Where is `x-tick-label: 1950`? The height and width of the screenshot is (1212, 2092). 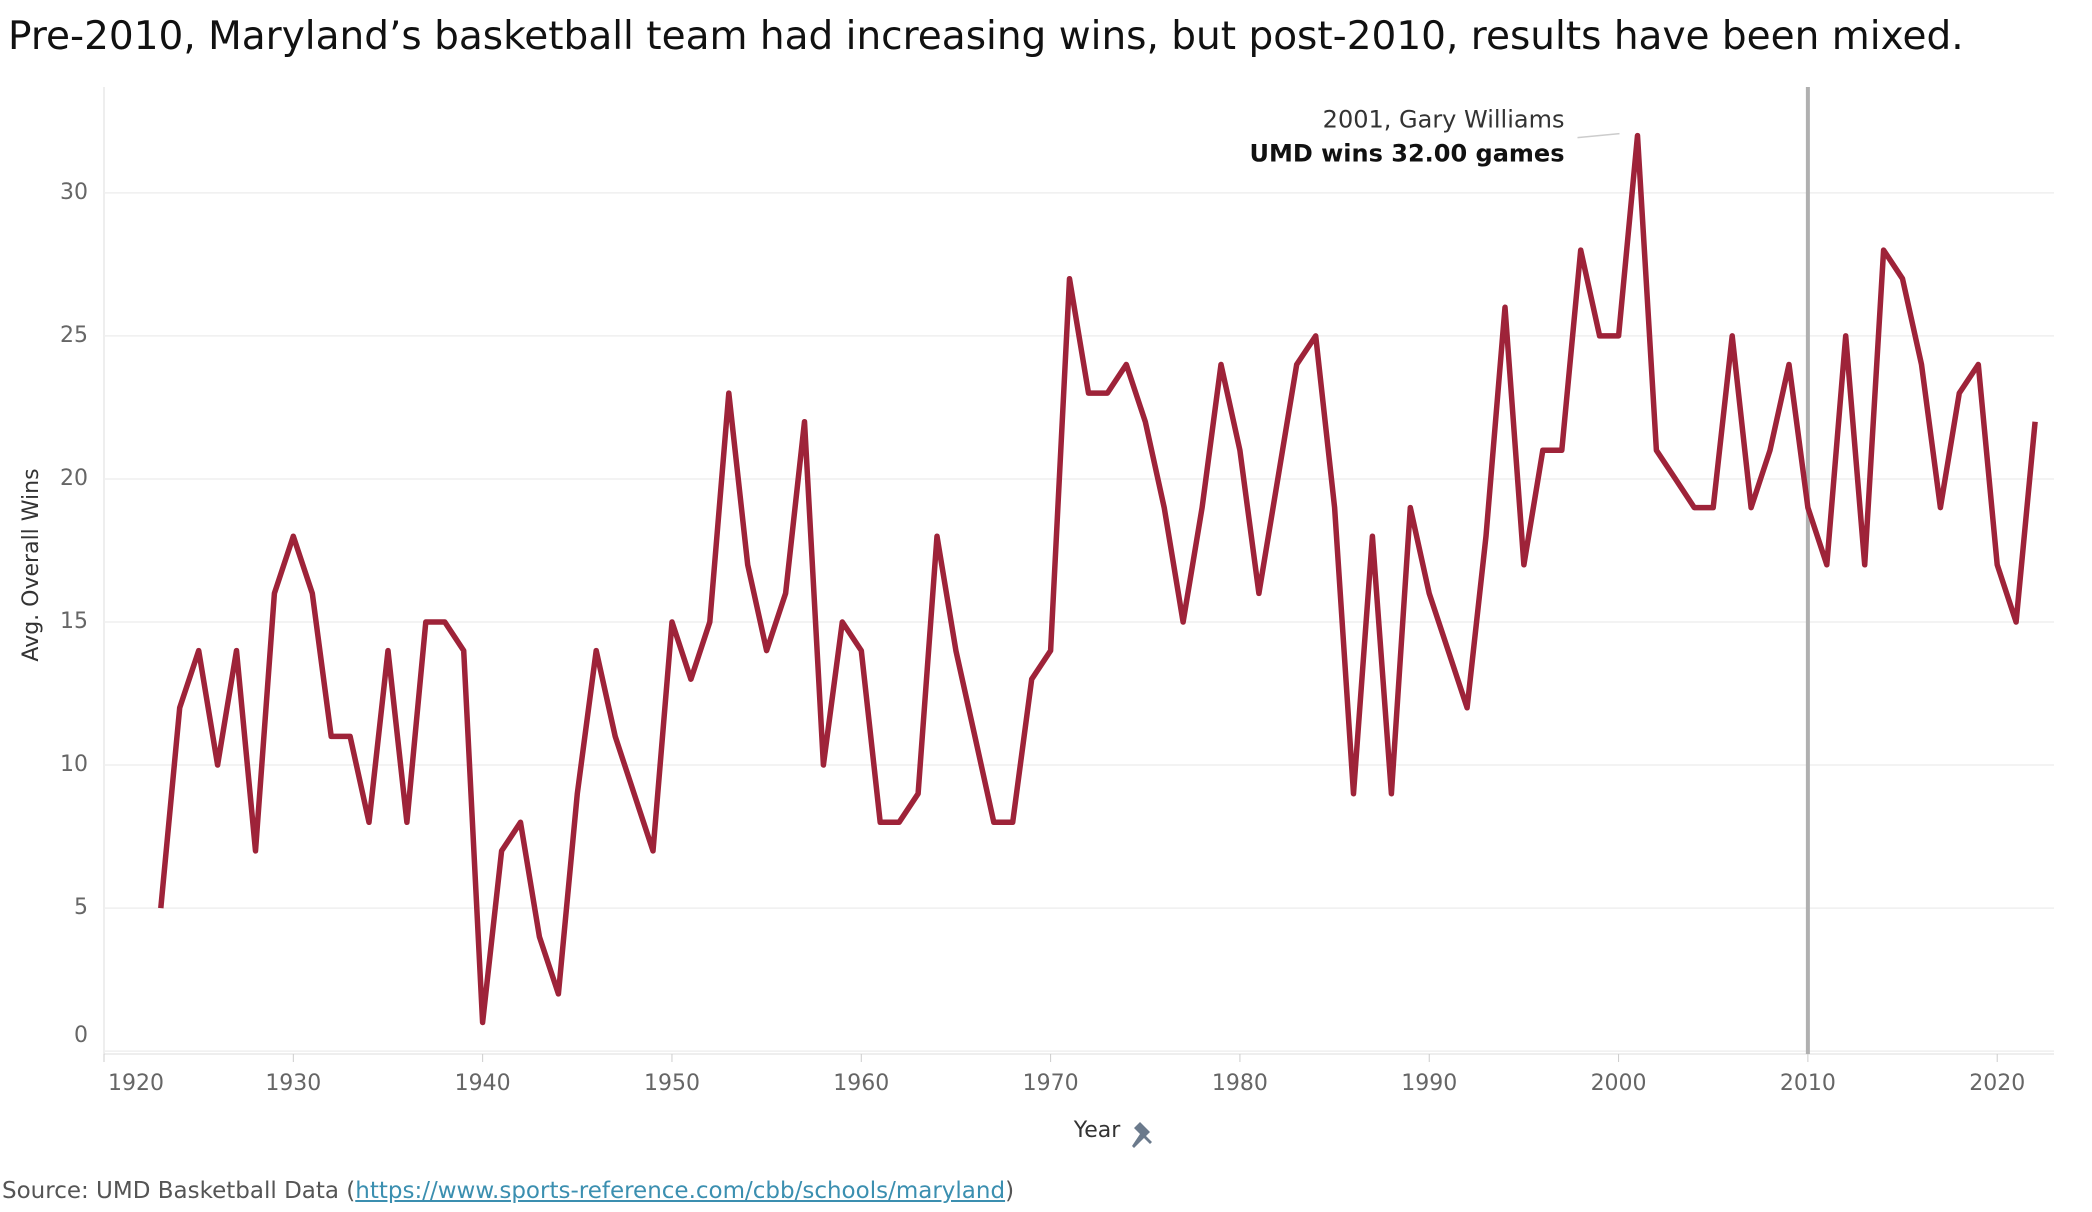
x-tick-label: 1950 is located at coordinates (672, 1083).